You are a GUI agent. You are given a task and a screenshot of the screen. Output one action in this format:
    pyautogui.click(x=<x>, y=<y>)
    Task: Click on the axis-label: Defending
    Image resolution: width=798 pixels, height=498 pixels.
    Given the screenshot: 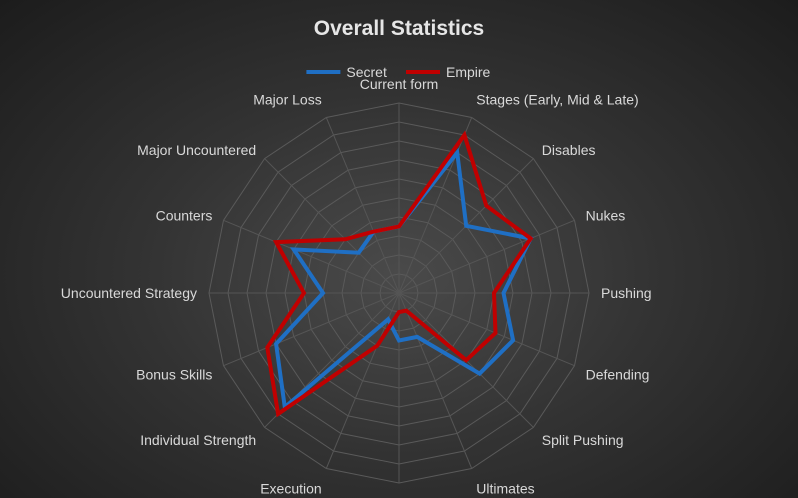 What is the action you would take?
    pyautogui.click(x=618, y=374)
    